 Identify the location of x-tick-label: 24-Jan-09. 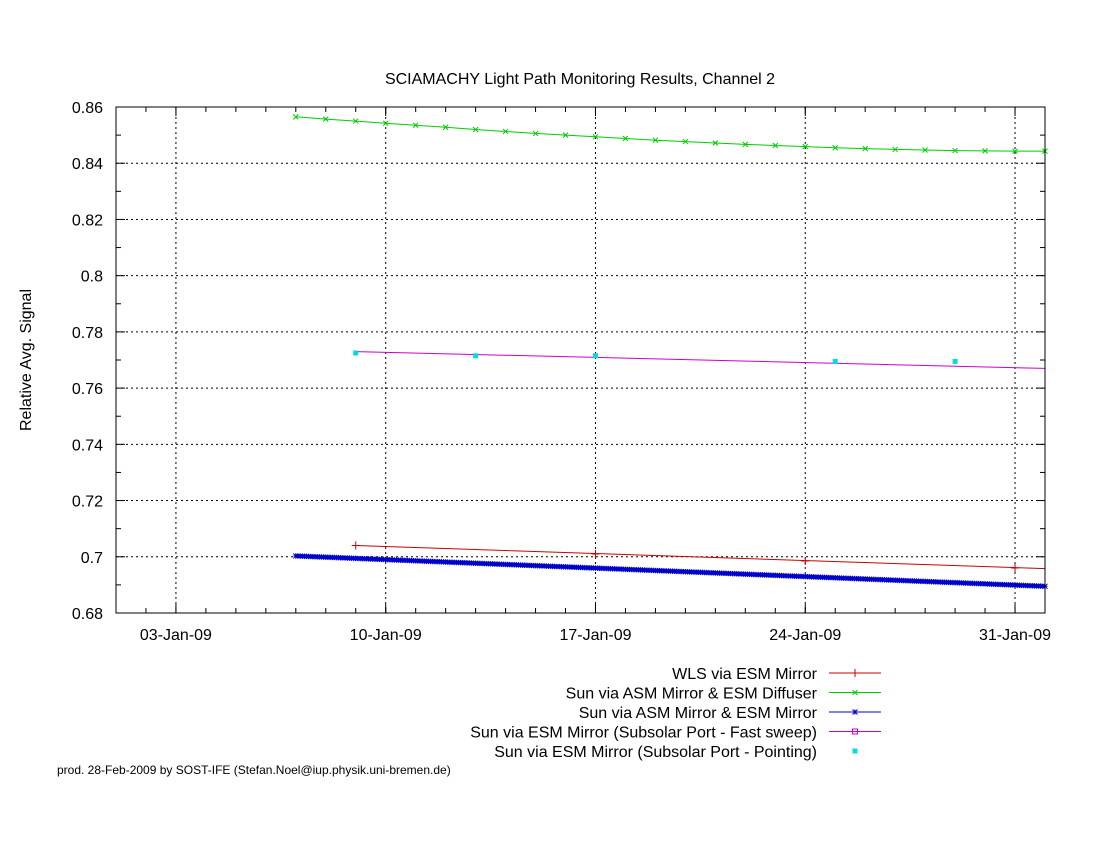
(805, 635).